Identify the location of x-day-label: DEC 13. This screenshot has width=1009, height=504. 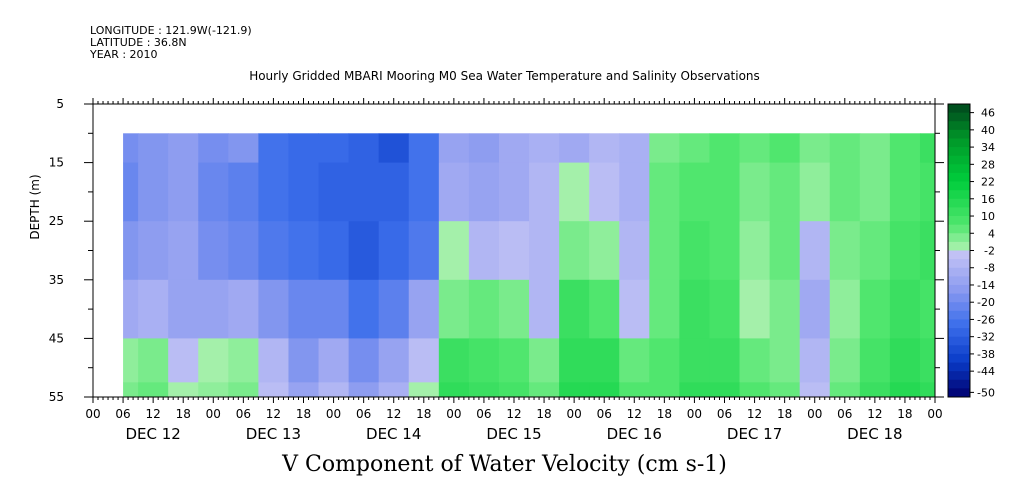
(273, 434).